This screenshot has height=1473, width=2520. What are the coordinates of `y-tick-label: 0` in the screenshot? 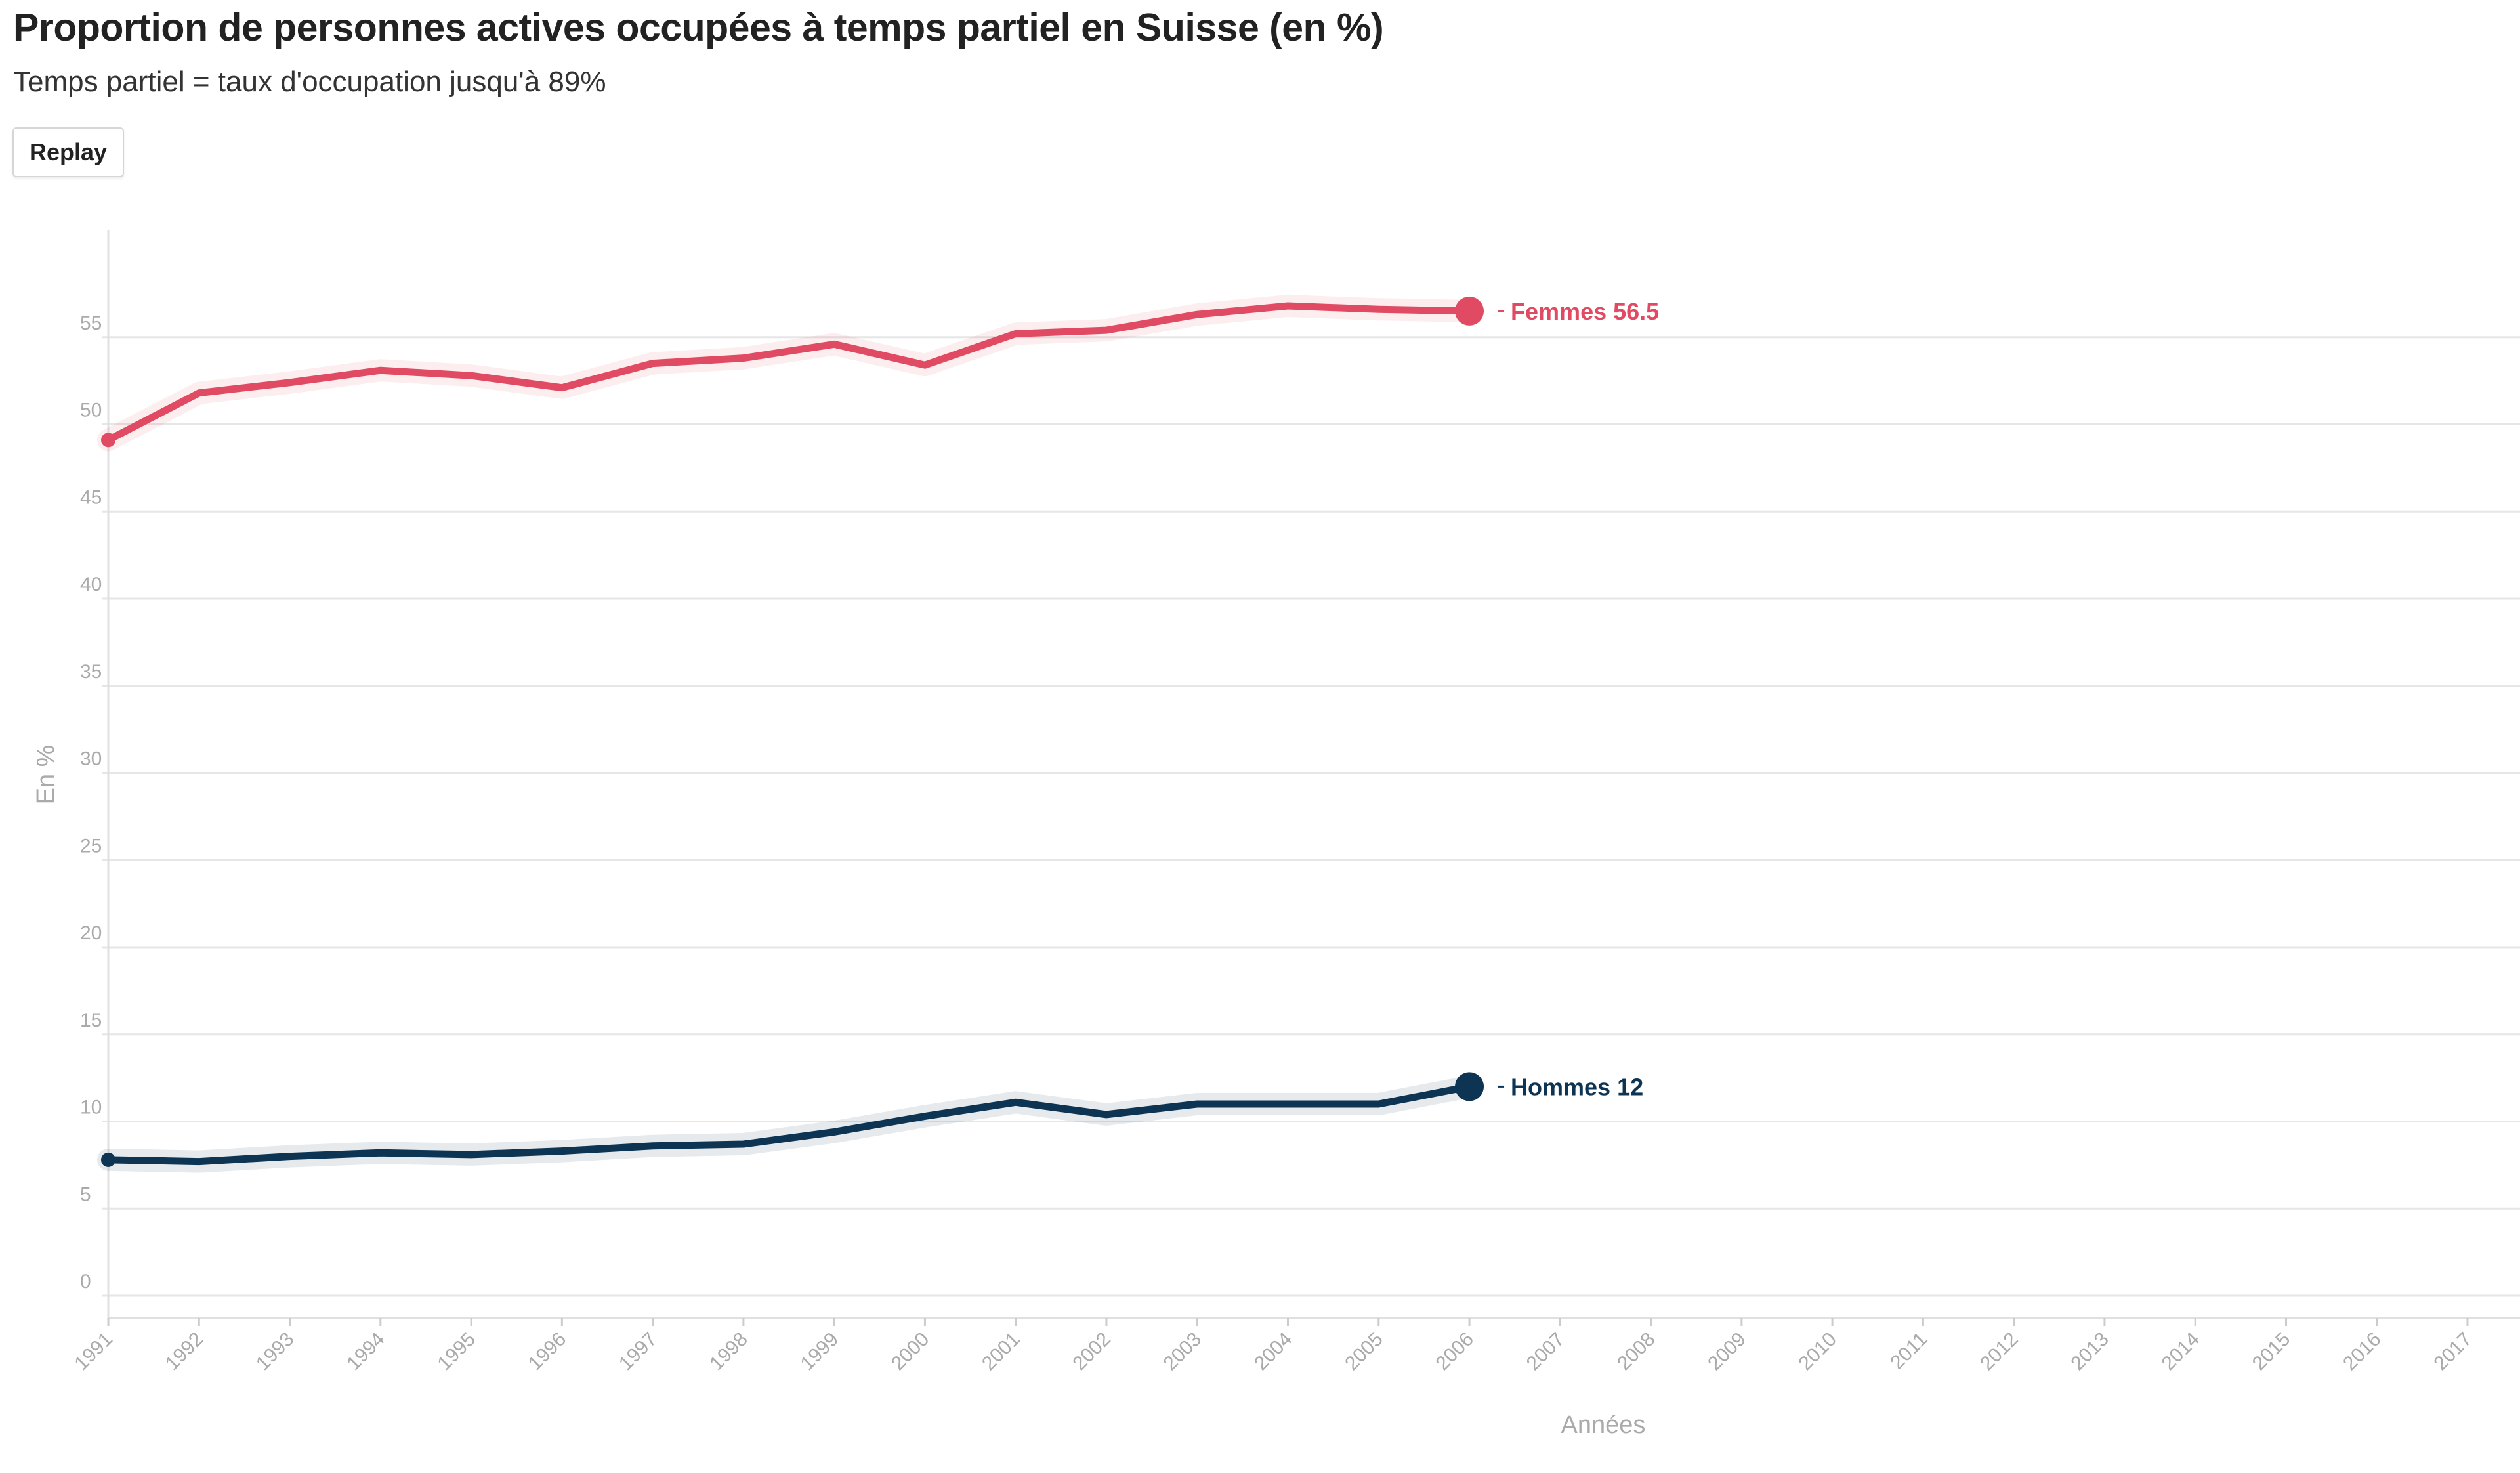 It's located at (85, 1281).